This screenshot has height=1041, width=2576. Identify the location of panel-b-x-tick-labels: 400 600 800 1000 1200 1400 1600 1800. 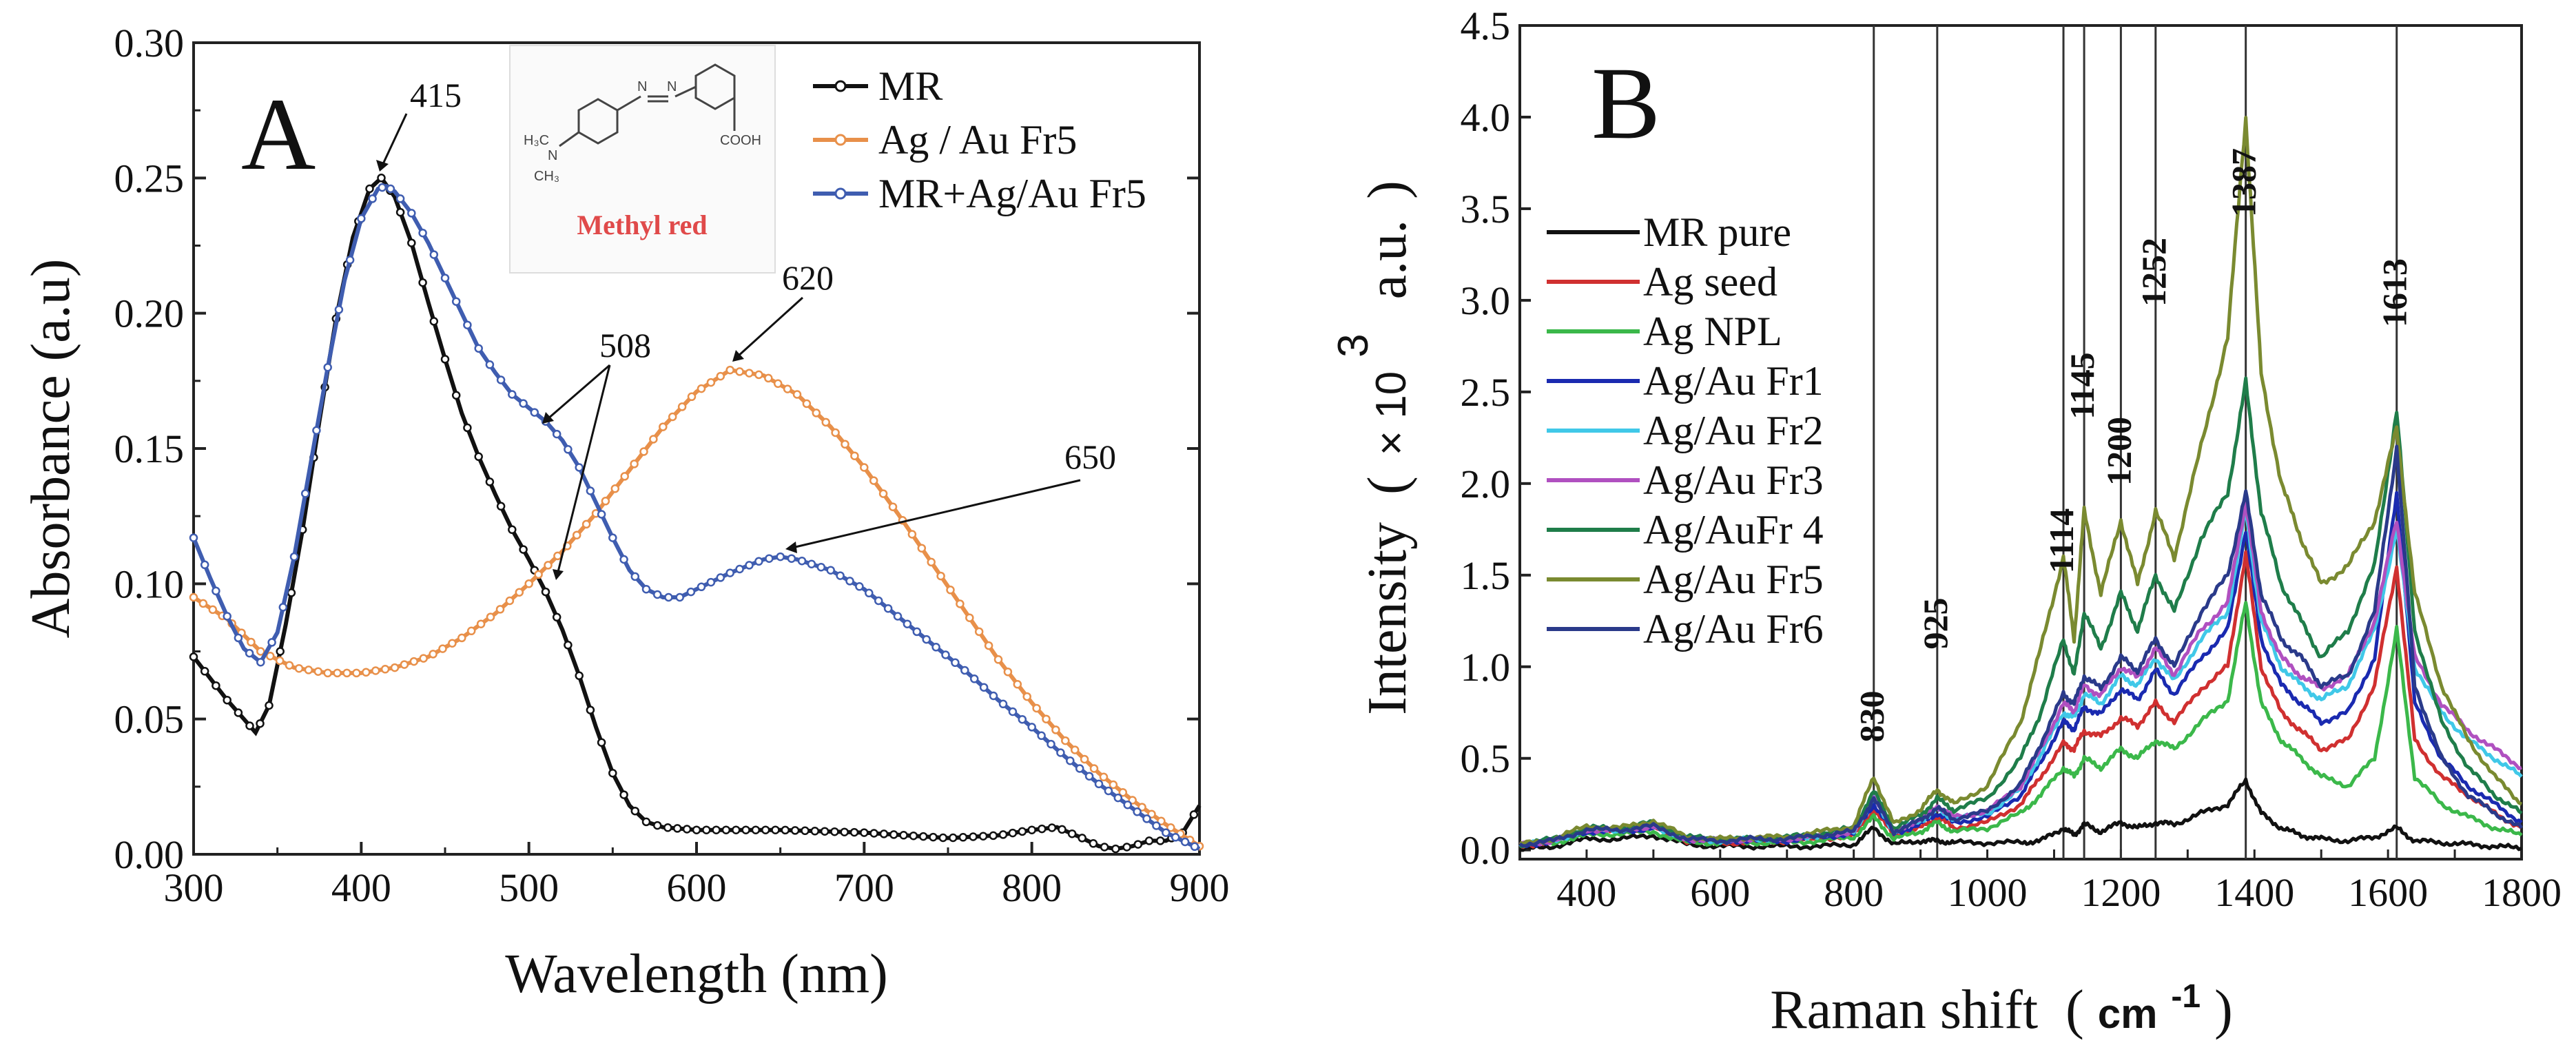
(2059, 893).